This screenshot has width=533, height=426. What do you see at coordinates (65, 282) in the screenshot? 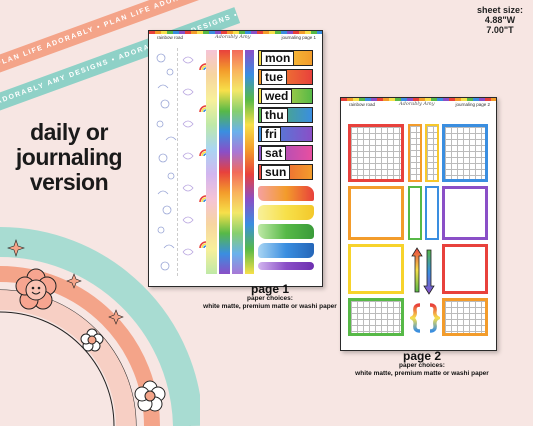
I see `sparkle-icon` at bounding box center [65, 282].